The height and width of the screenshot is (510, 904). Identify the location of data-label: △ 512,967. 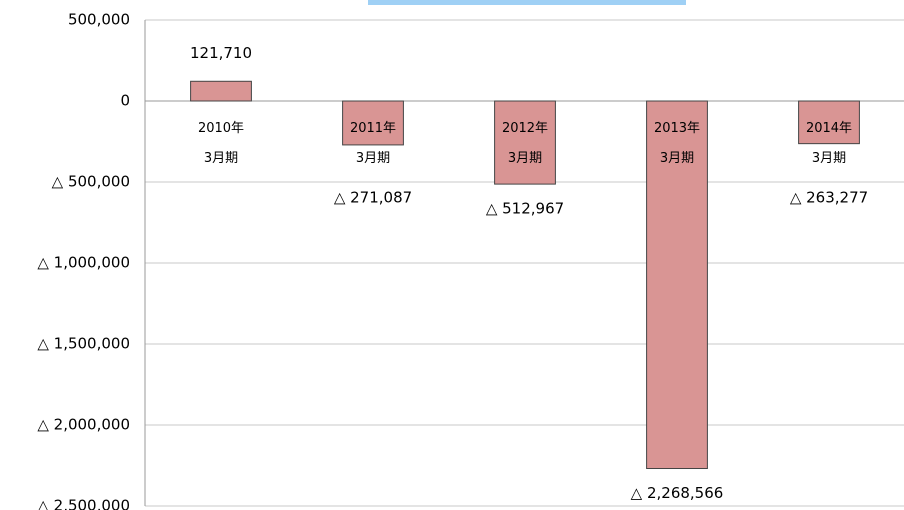
(525, 209).